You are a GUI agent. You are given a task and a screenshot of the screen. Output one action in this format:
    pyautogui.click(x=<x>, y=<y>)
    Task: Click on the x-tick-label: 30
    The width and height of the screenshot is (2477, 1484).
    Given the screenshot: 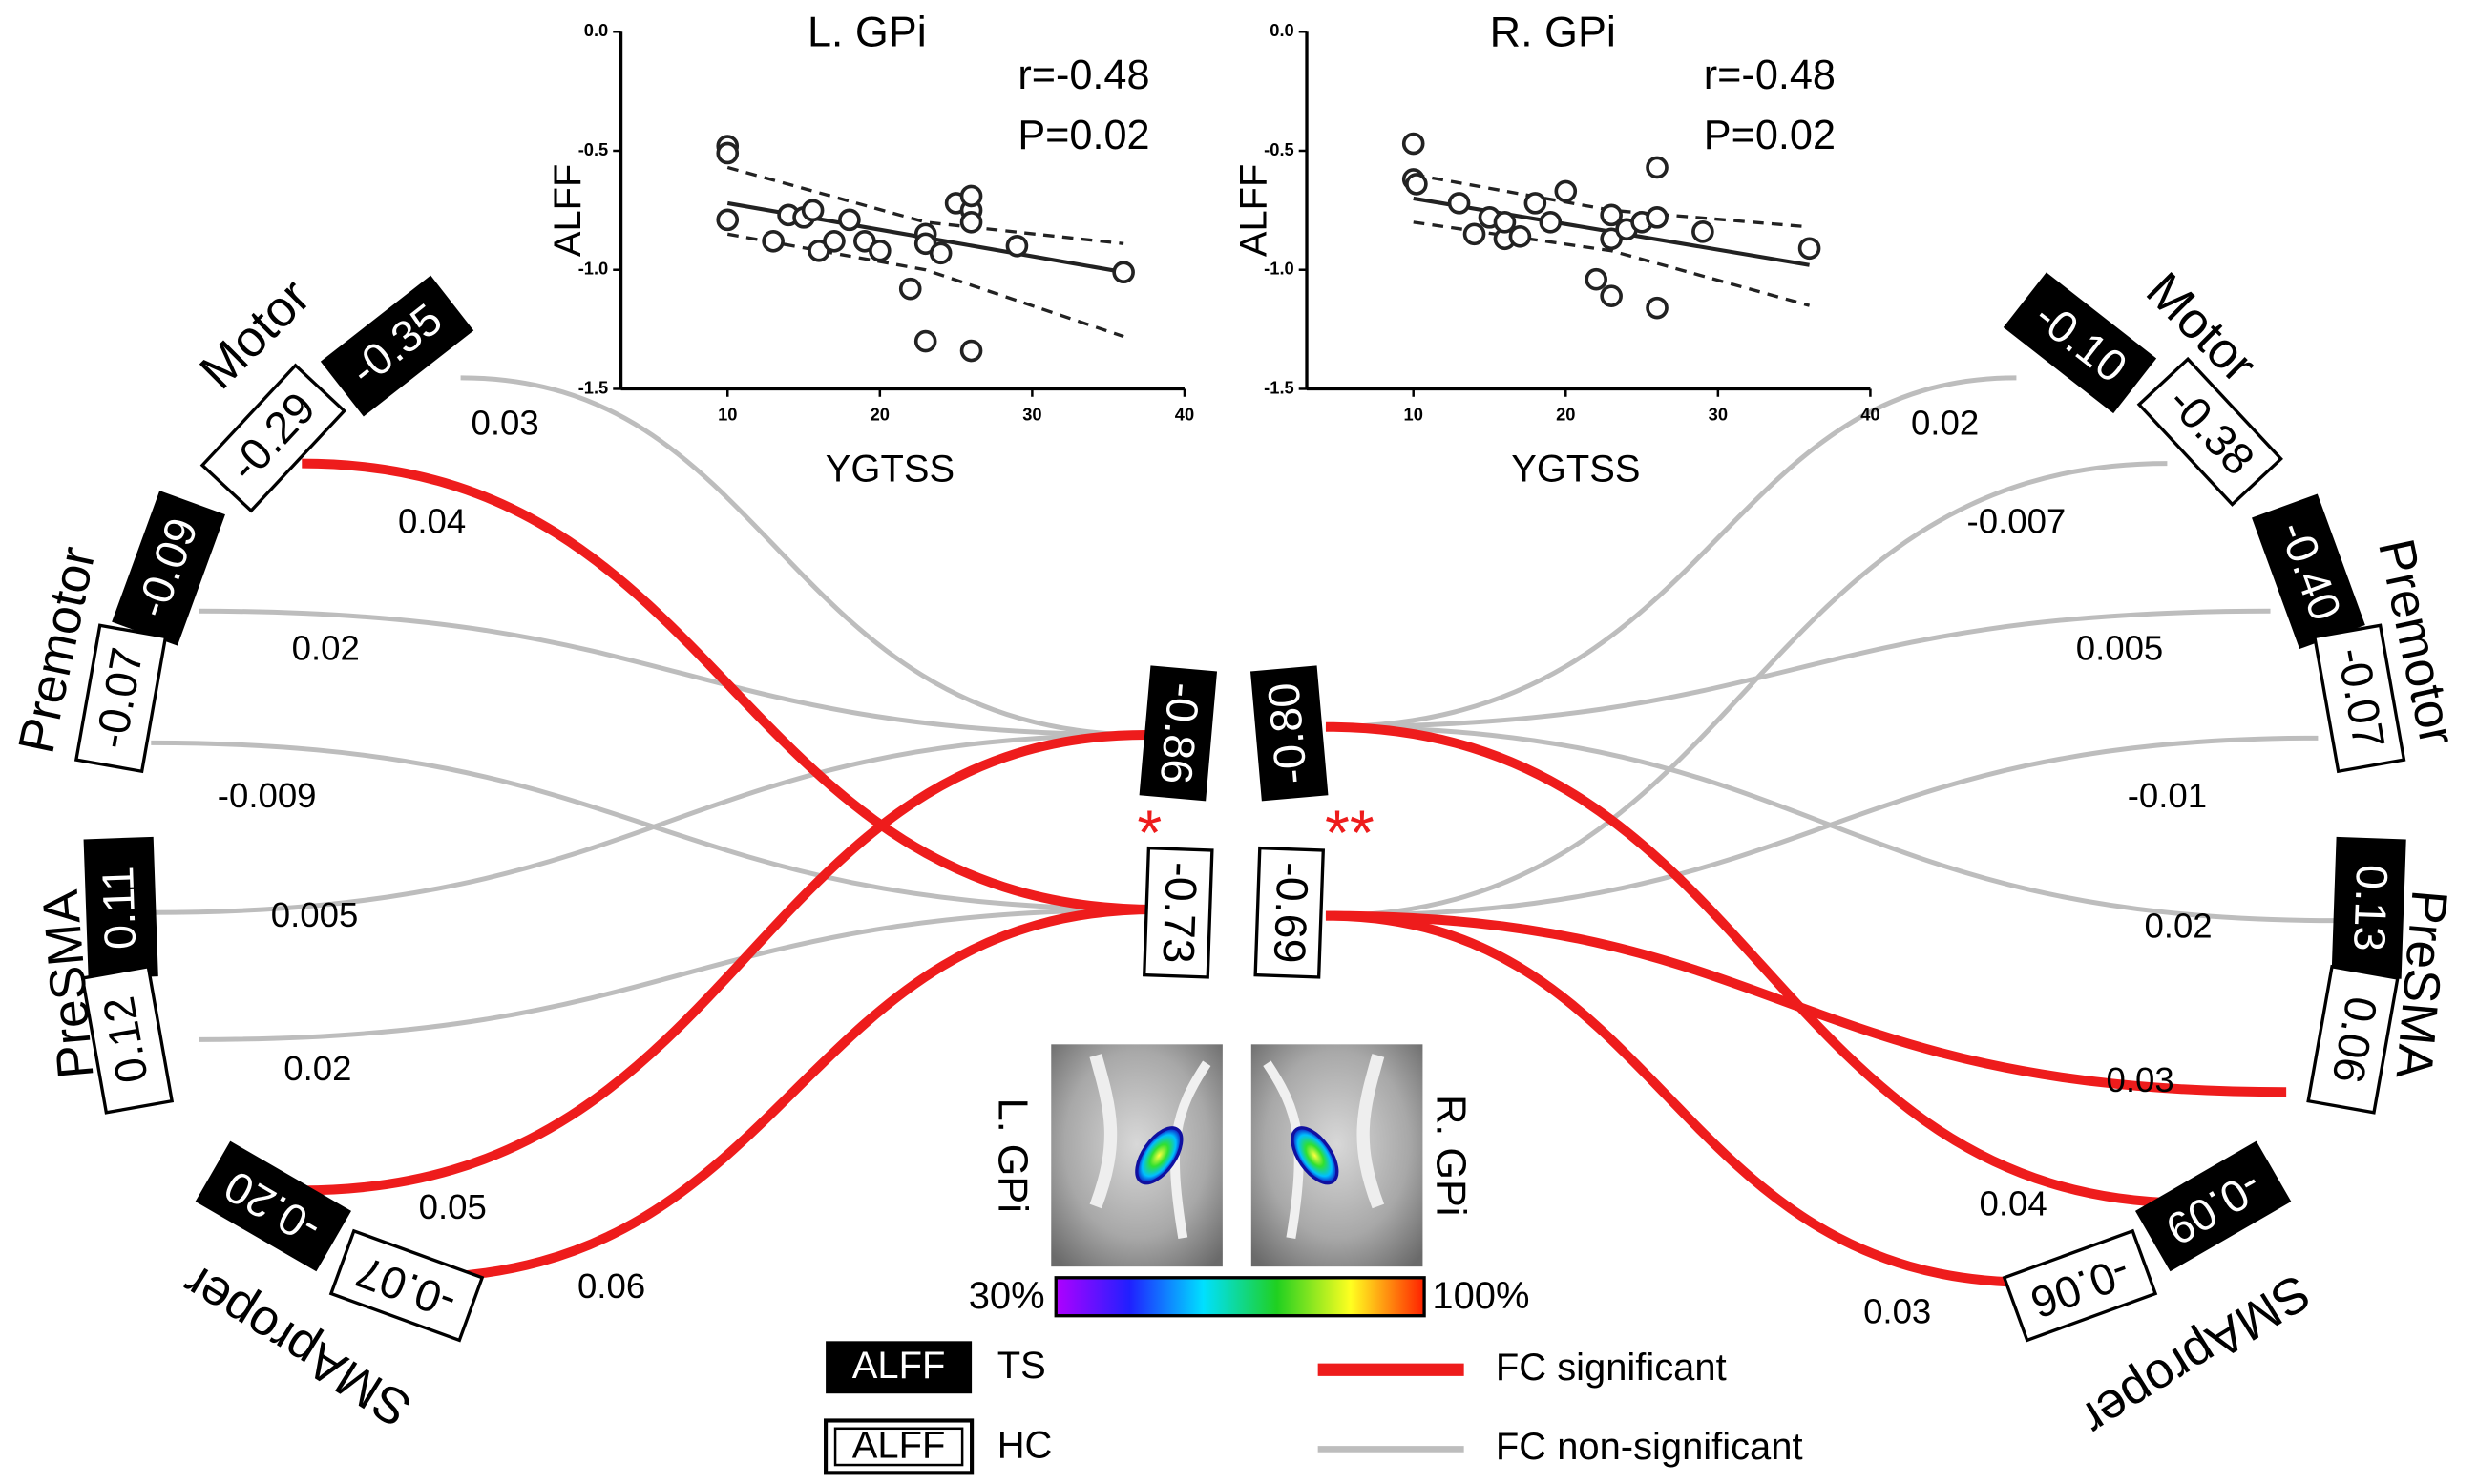 What is the action you would take?
    pyautogui.click(x=1718, y=415)
    